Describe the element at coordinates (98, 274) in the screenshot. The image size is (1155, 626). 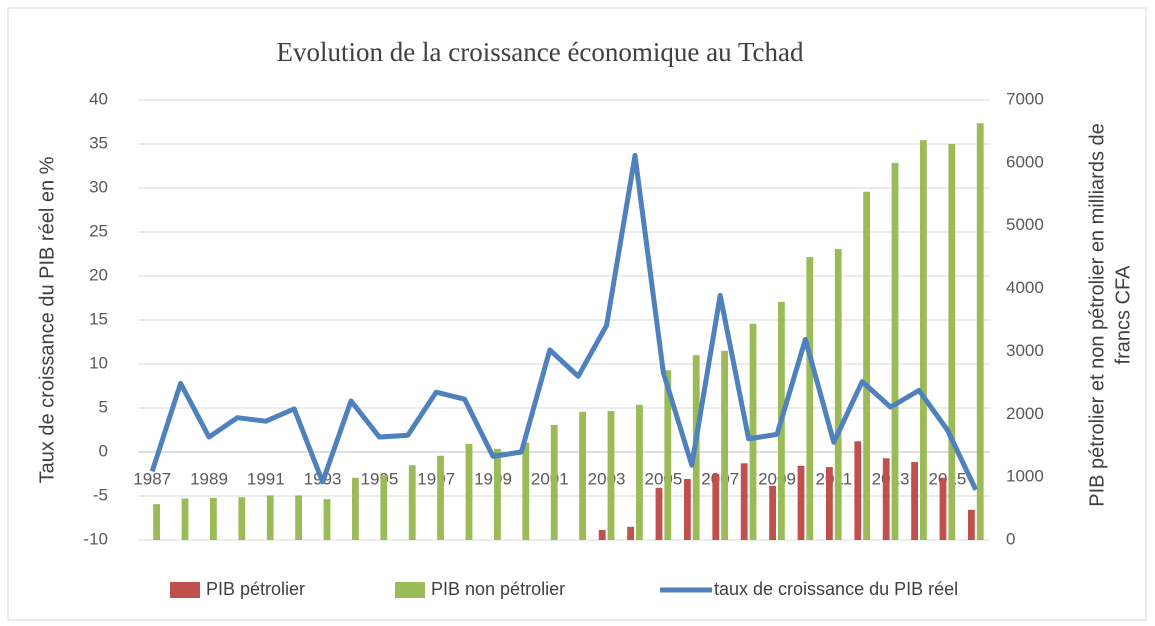
I see `y-tick-label: 20` at that location.